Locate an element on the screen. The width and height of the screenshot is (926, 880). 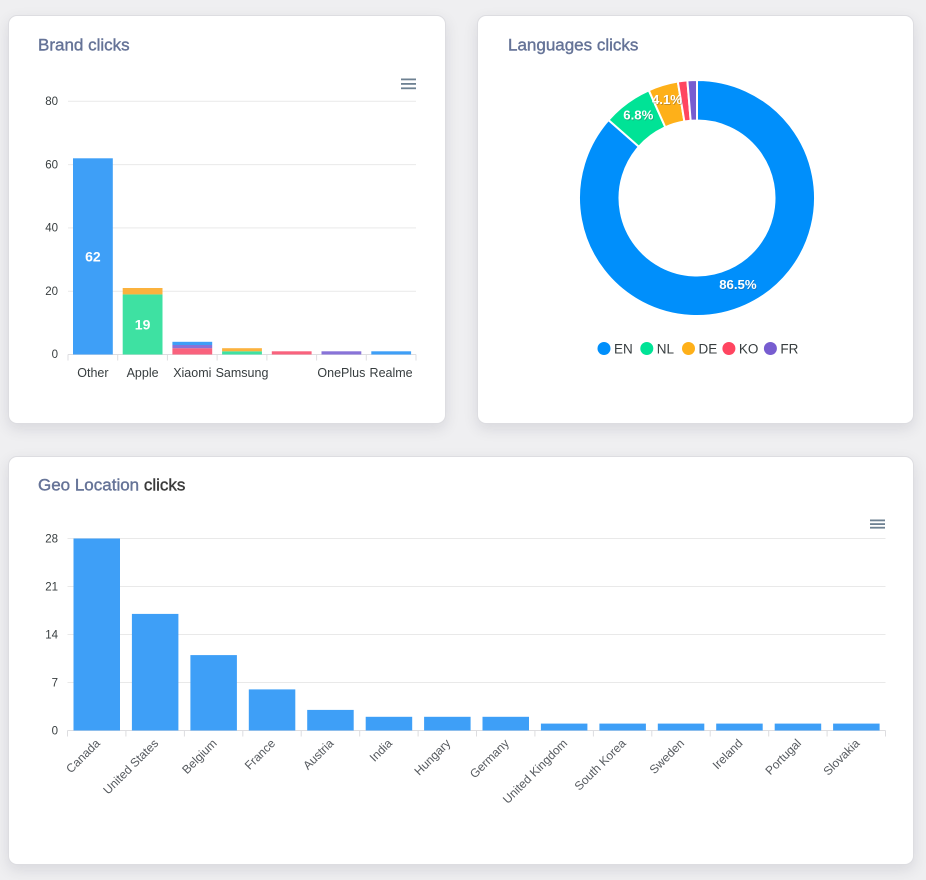
svg-text: Geo Location clicks is located at coordinates (111, 485).